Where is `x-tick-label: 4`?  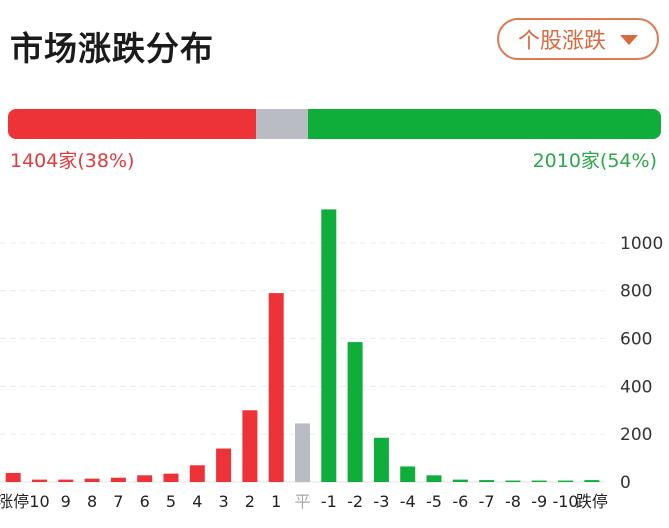 x-tick-label: 4 is located at coordinates (197, 501).